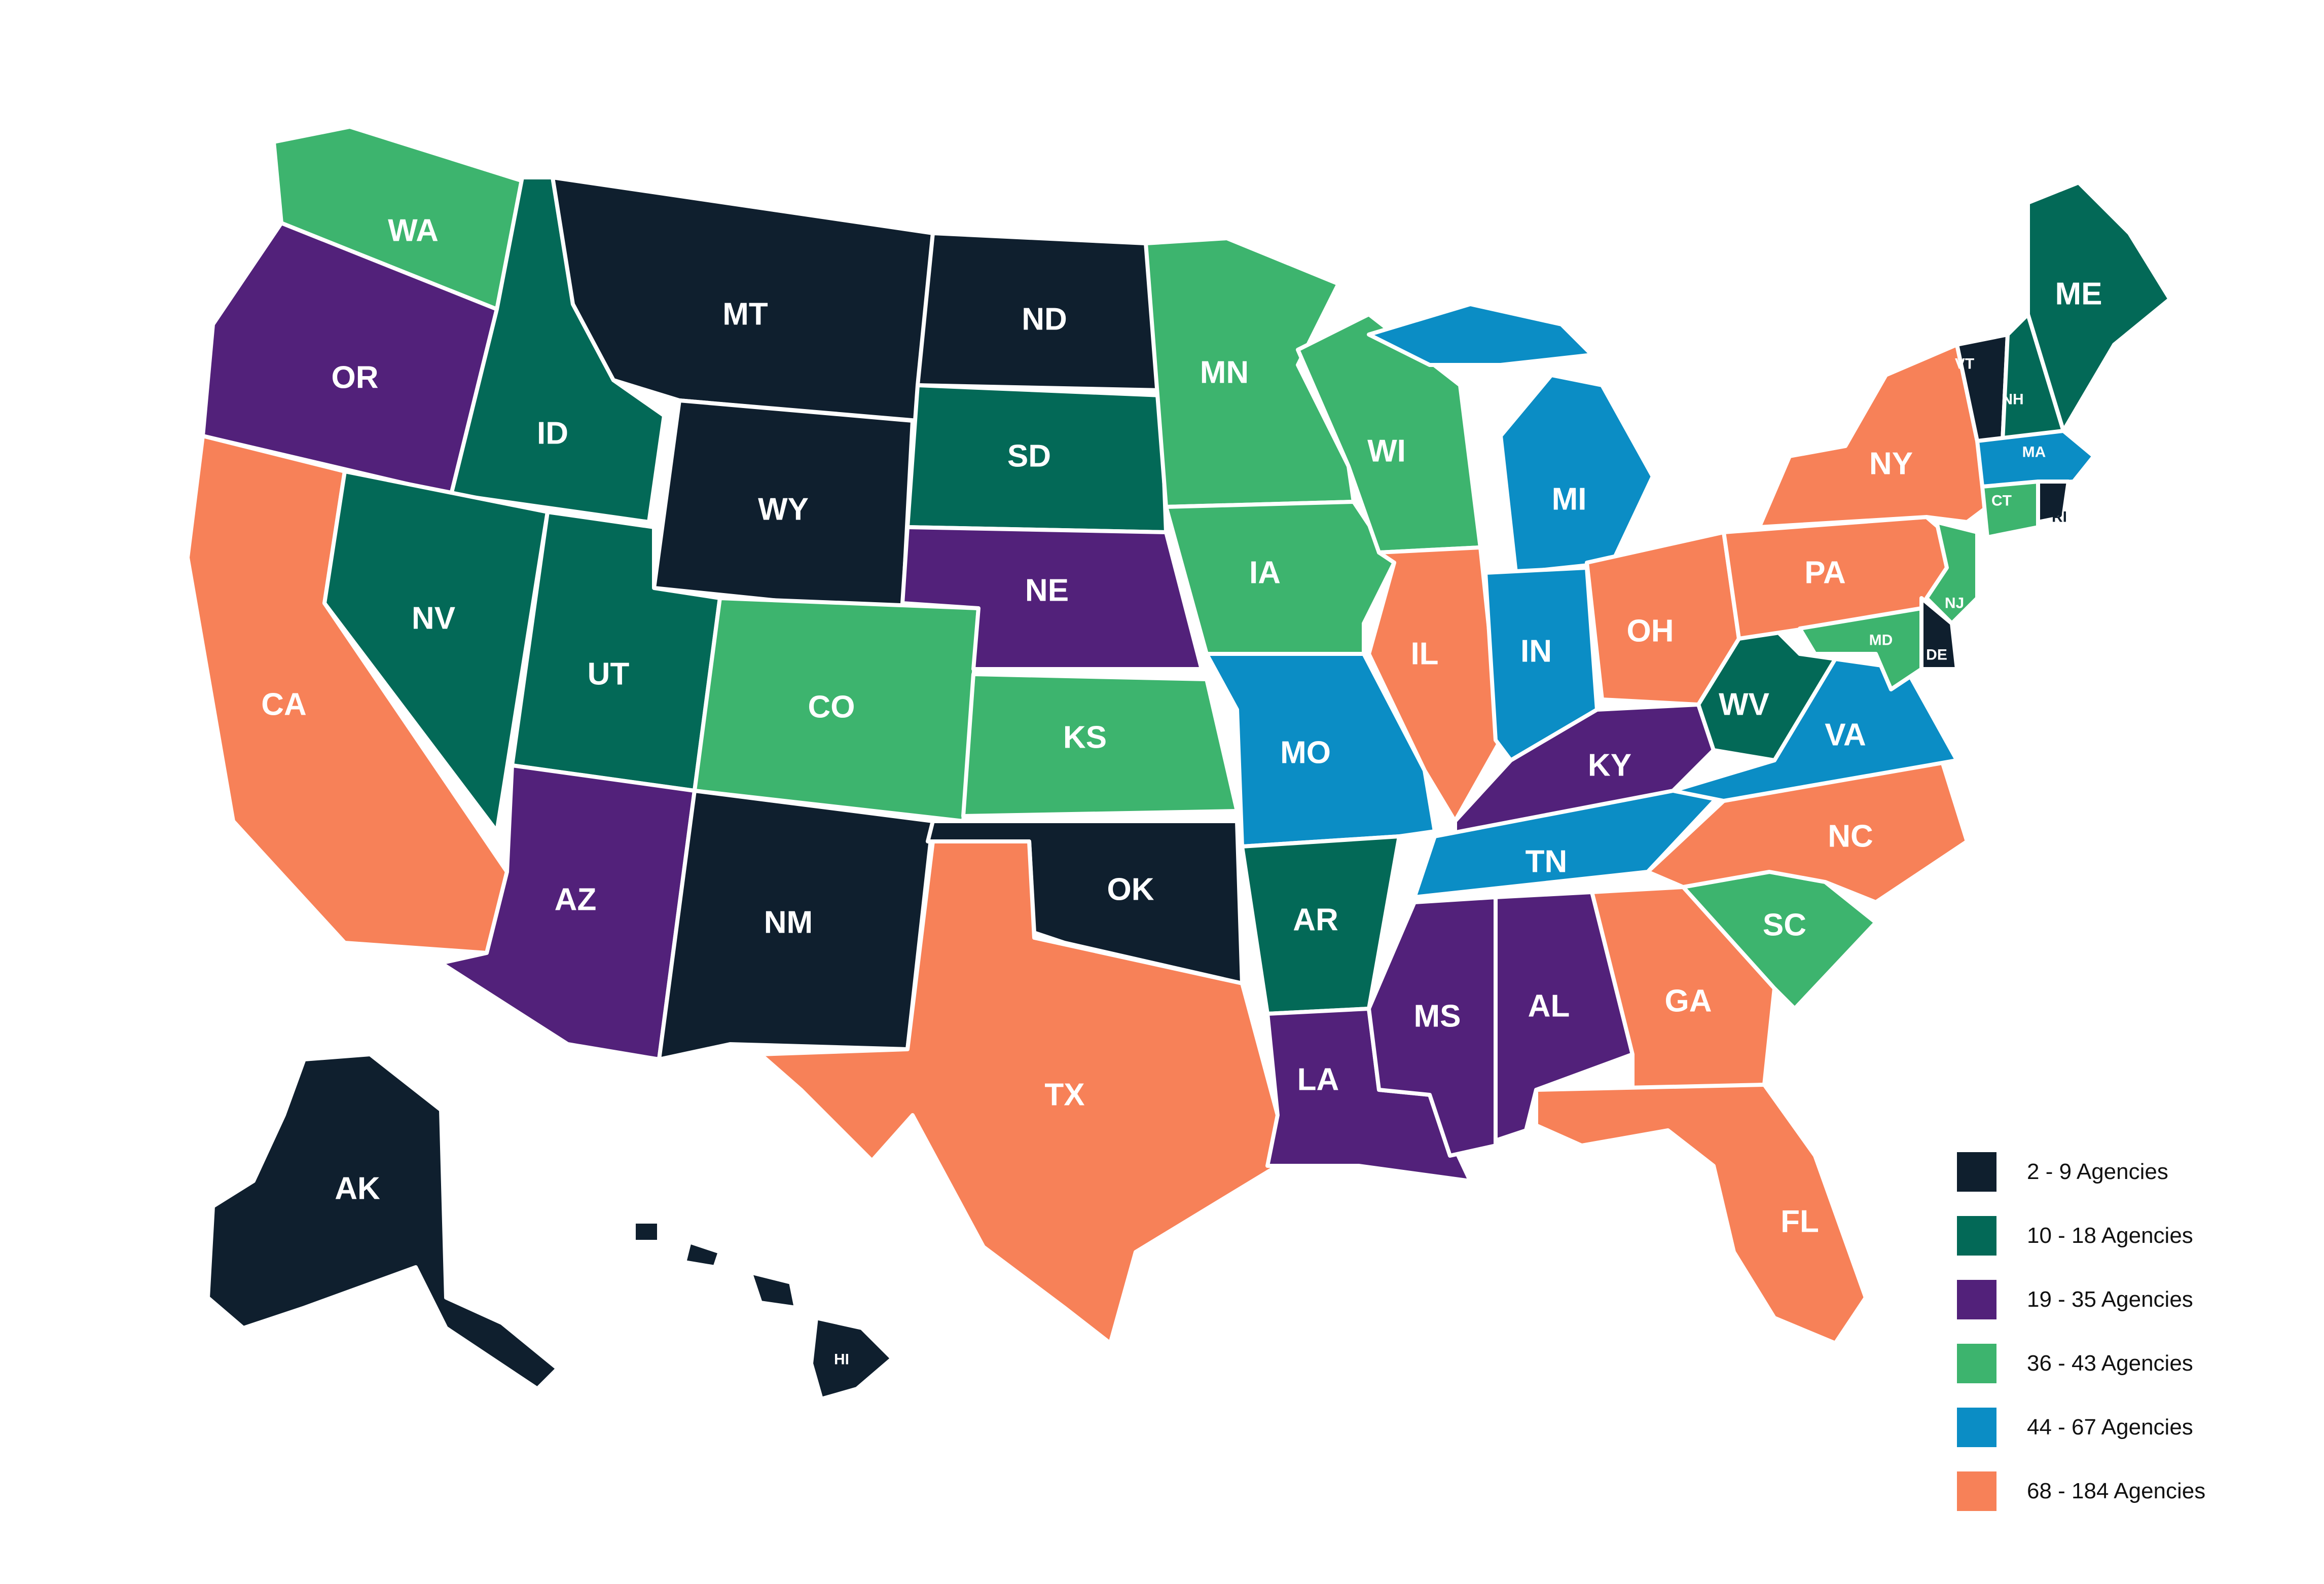  What do you see at coordinates (1044, 319) in the screenshot?
I see `label-nd: ND` at bounding box center [1044, 319].